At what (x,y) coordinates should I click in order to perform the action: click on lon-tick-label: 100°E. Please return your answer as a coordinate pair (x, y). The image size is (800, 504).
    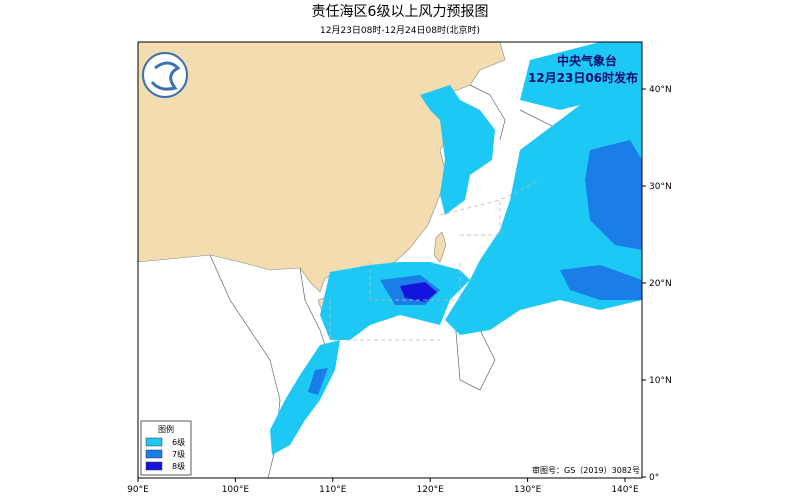
    Looking at the image, I should click on (236, 490).